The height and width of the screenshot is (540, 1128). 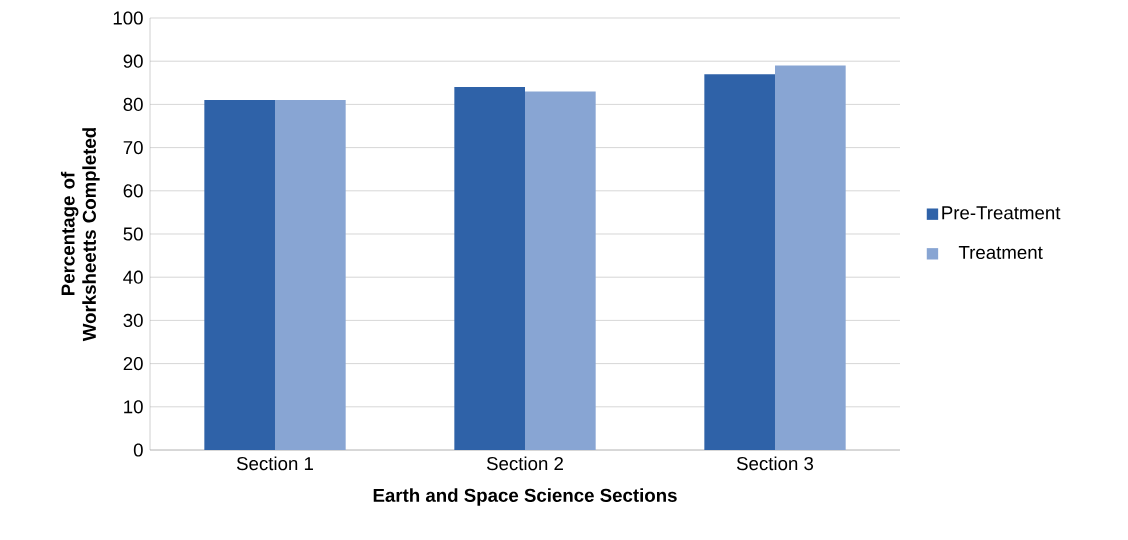 I want to click on x-tick-label: Section 2, so click(x=524, y=463).